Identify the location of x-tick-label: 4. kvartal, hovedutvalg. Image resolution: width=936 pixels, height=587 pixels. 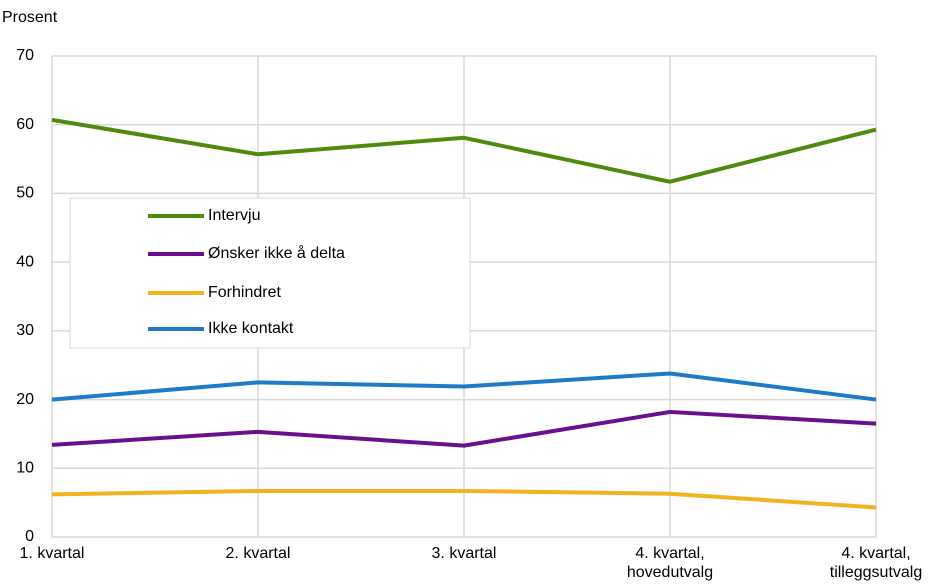
(670, 563).